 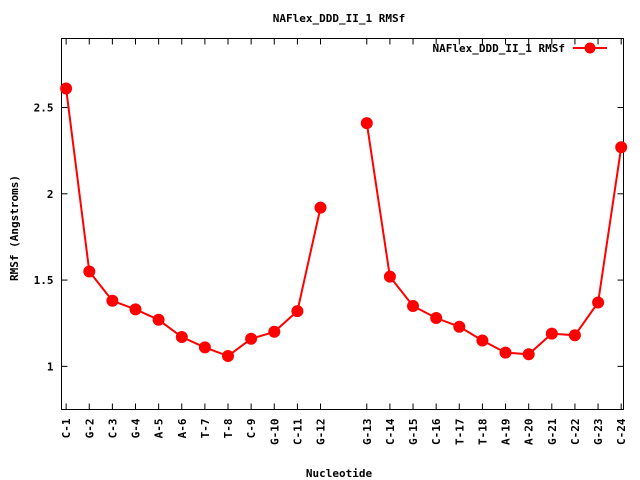 What do you see at coordinates (339, 473) in the screenshot?
I see `x-axis-label: Nucleotide` at bounding box center [339, 473].